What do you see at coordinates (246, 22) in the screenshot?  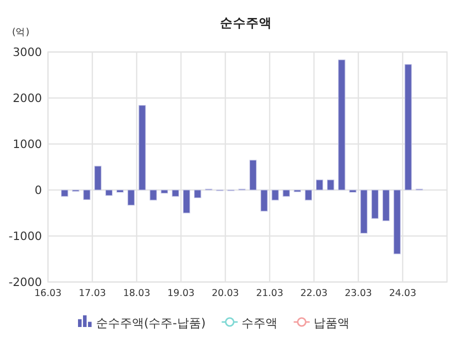 I see `chart-title: 순수주액` at bounding box center [246, 22].